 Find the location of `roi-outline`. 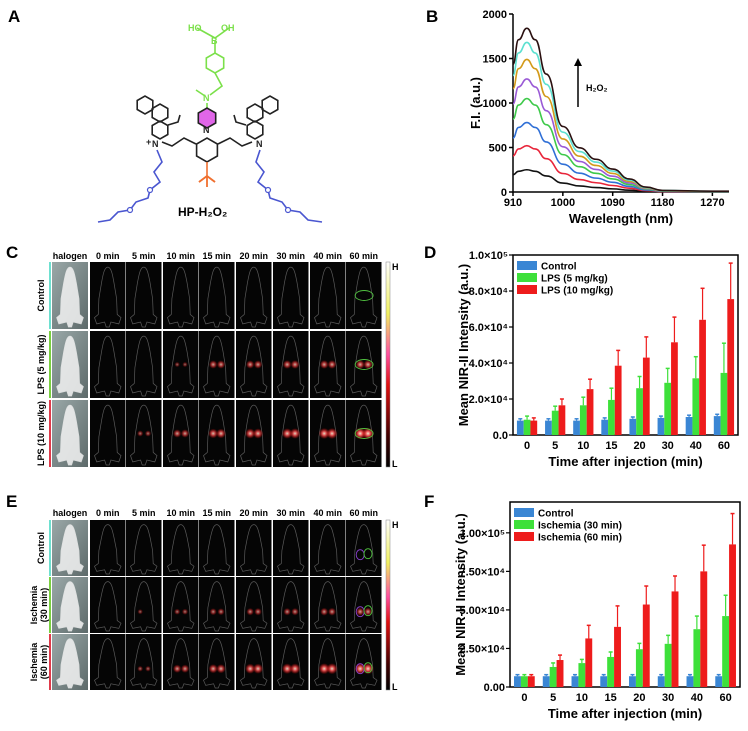

roi-outline is located at coordinates (364, 295).